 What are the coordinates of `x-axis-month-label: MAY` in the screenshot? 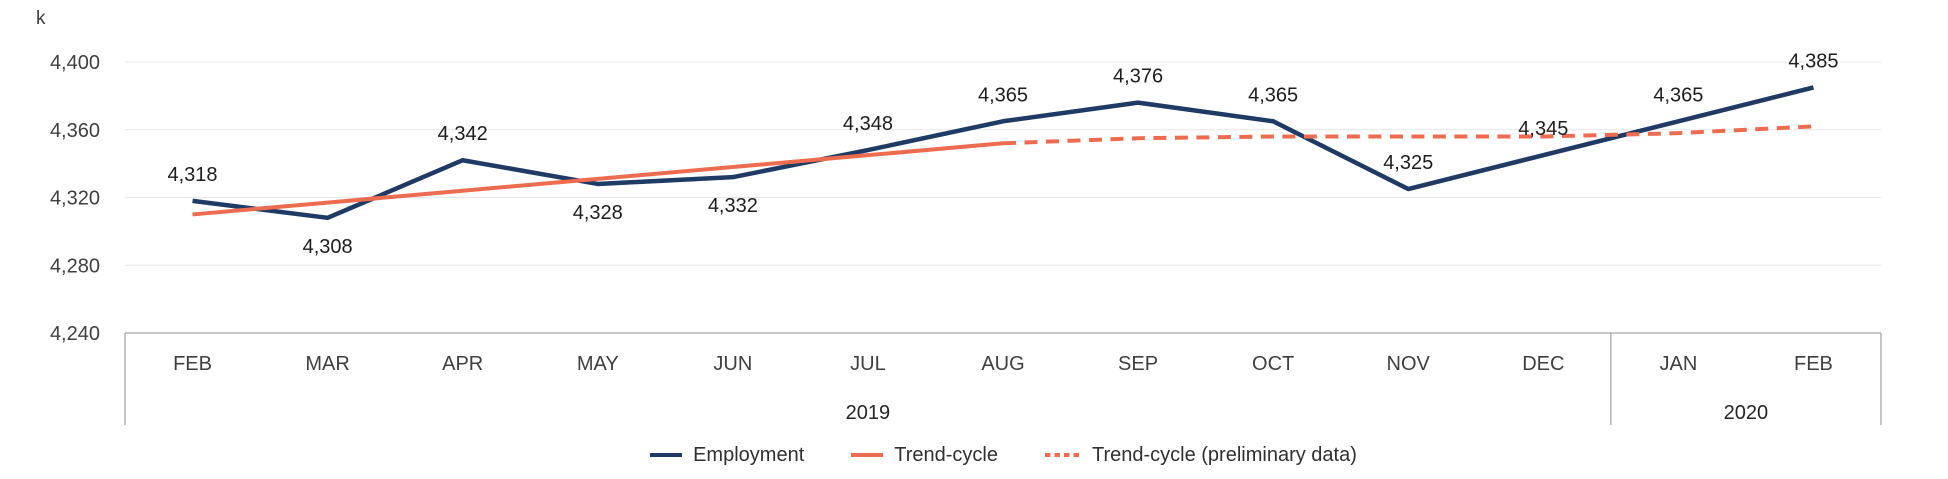 It's located at (598, 364).